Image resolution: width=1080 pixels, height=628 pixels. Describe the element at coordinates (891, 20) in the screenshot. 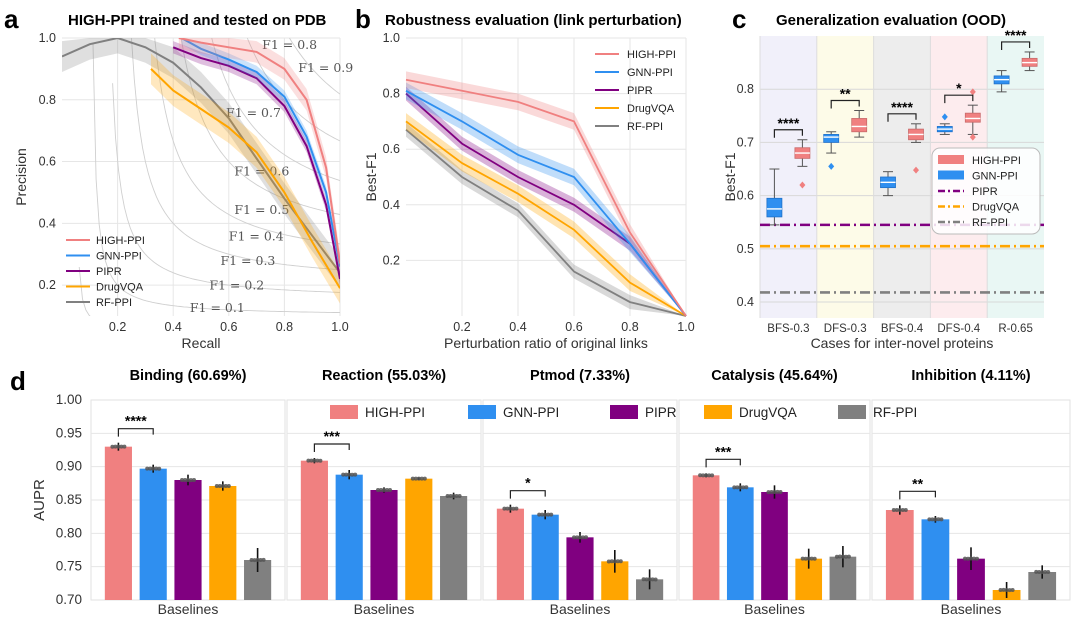

I see `panel-c-title: Generalization evaluation (OOD)` at that location.